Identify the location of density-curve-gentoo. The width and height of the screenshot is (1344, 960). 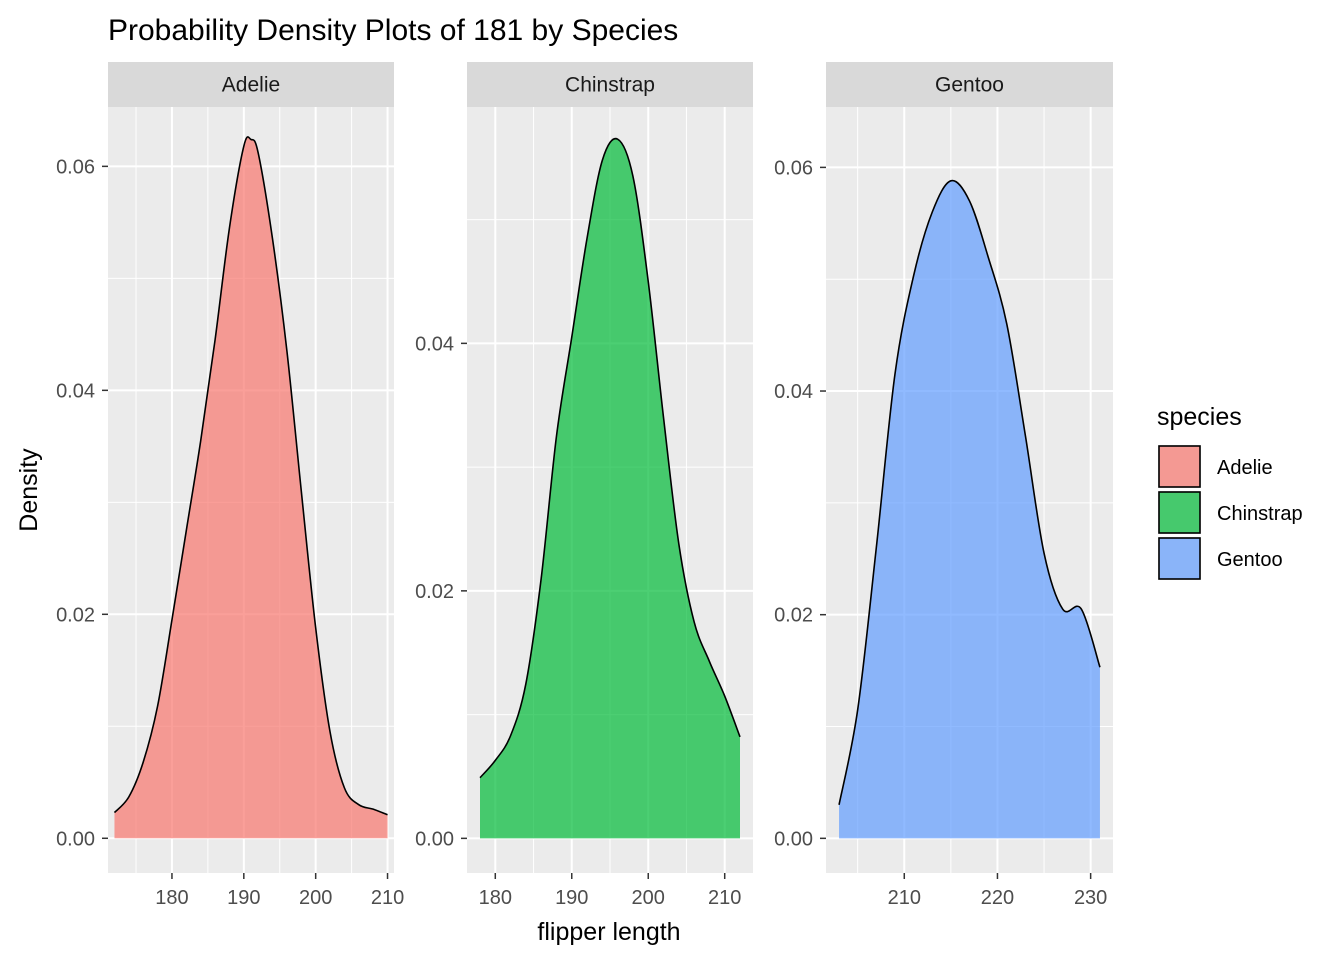
(969, 492).